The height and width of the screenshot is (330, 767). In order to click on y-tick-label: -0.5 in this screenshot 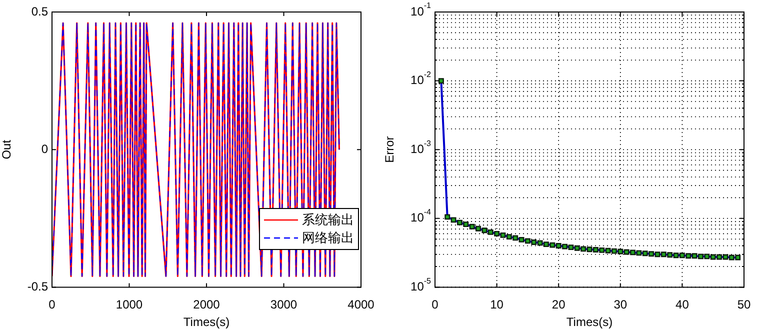, I will do `click(37, 287)`.